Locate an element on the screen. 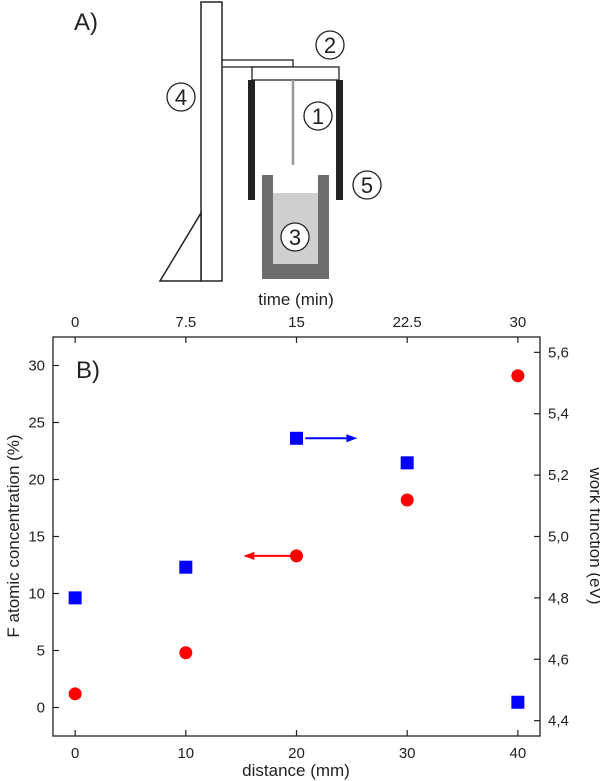 The height and width of the screenshot is (781, 600). label-2: 2 is located at coordinates (330, 45).